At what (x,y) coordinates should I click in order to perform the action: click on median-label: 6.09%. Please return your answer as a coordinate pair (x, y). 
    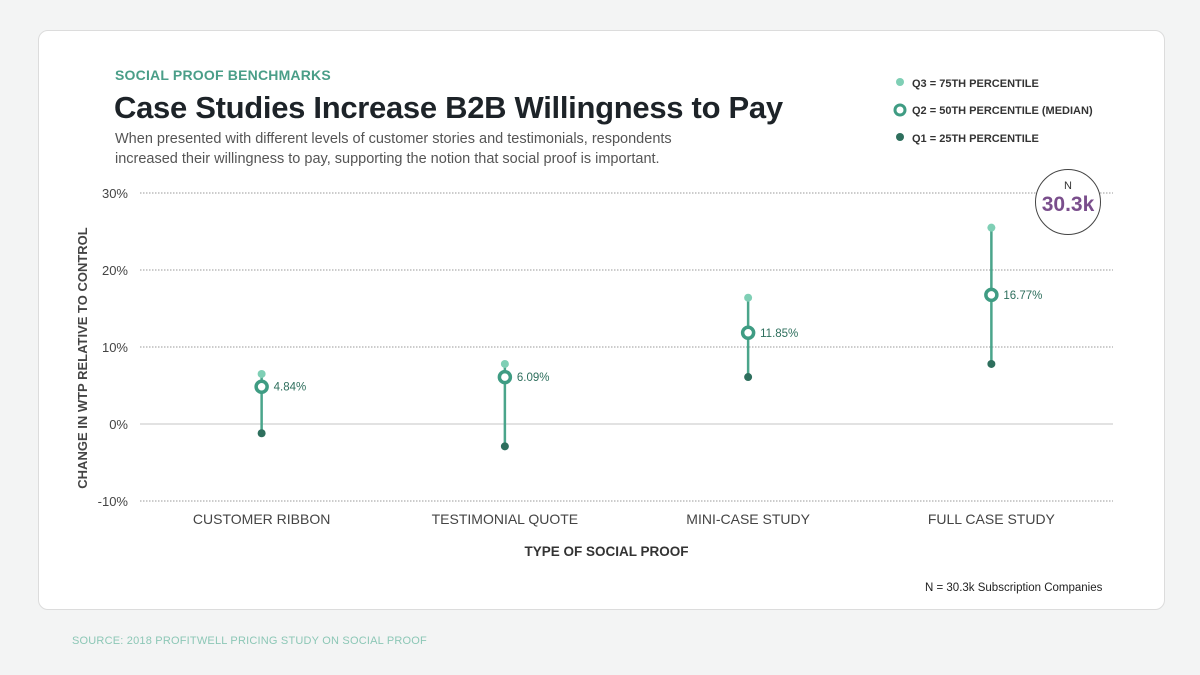
    Looking at the image, I should click on (533, 378).